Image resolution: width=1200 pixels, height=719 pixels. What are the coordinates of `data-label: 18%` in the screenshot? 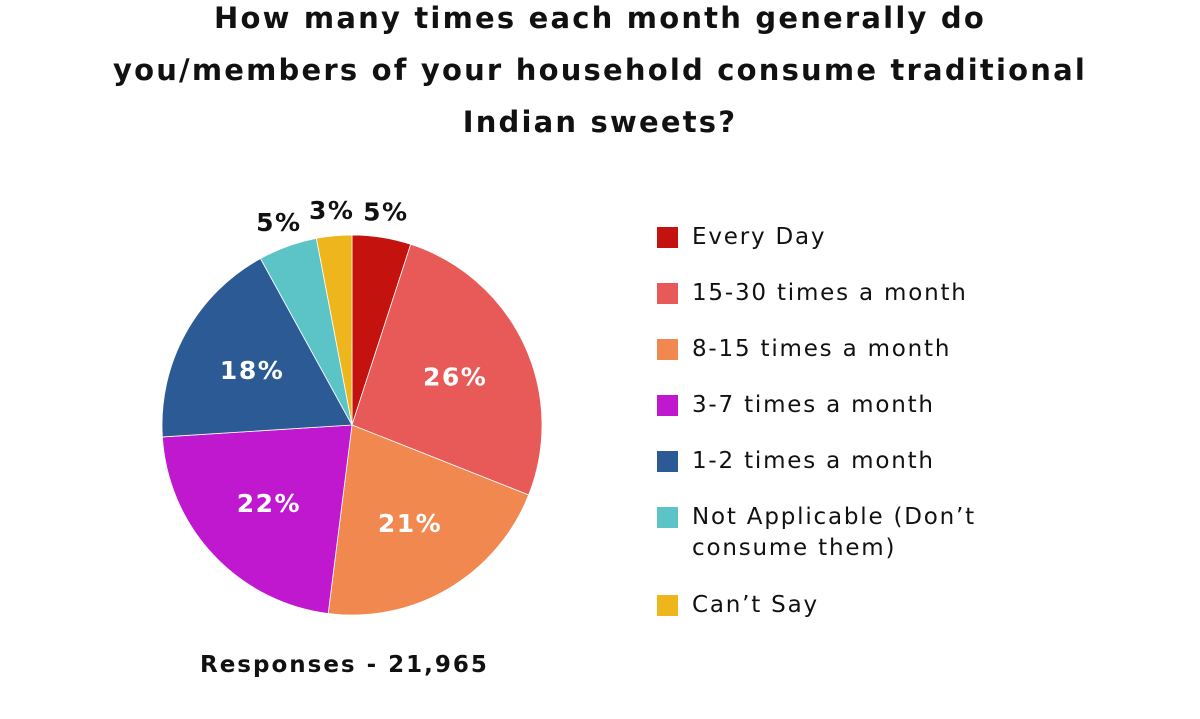 It's located at (252, 370).